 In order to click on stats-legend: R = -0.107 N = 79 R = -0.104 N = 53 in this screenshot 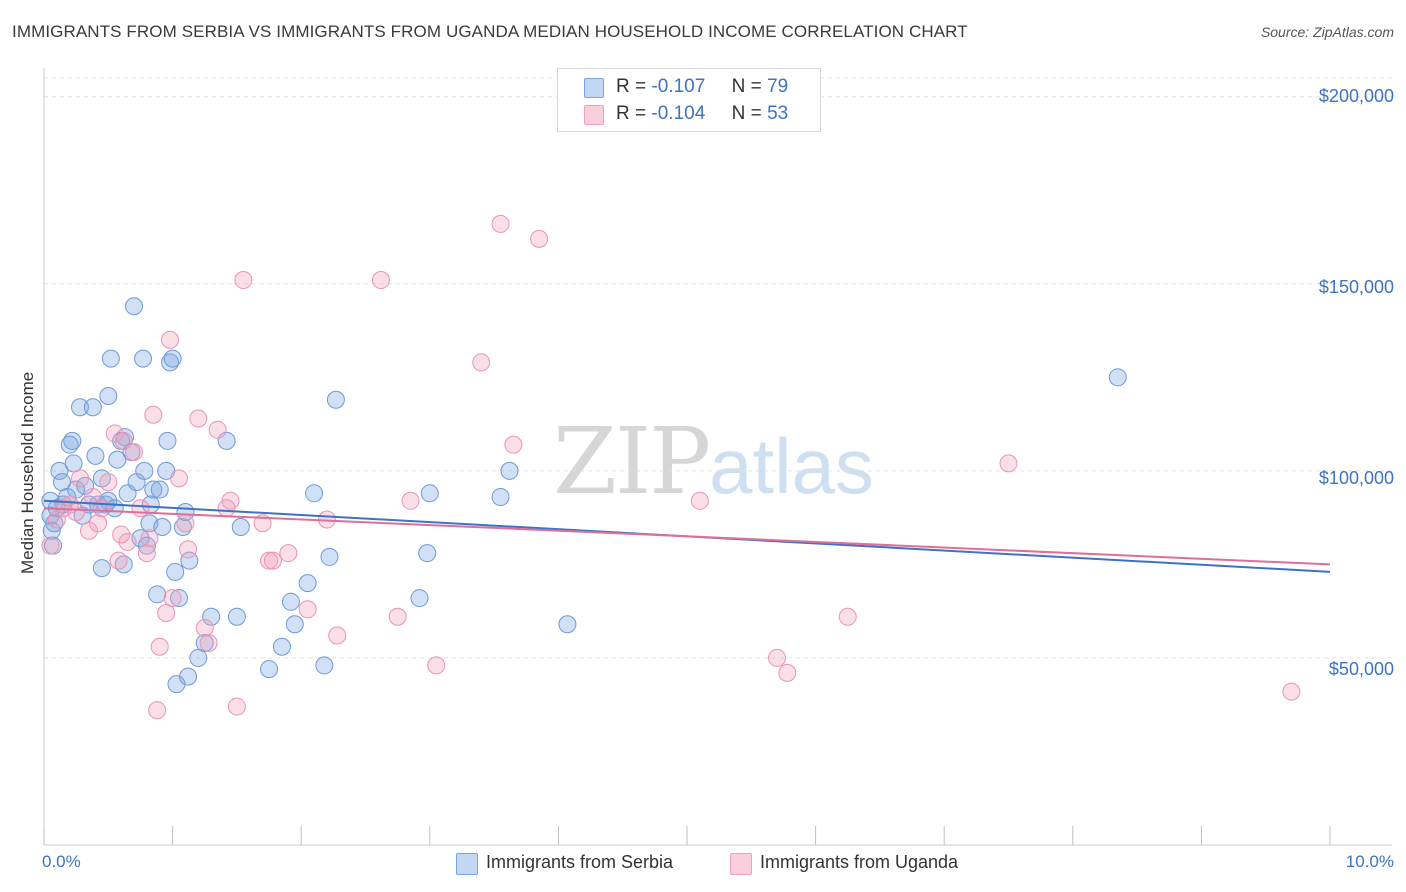, I will do `click(689, 100)`.